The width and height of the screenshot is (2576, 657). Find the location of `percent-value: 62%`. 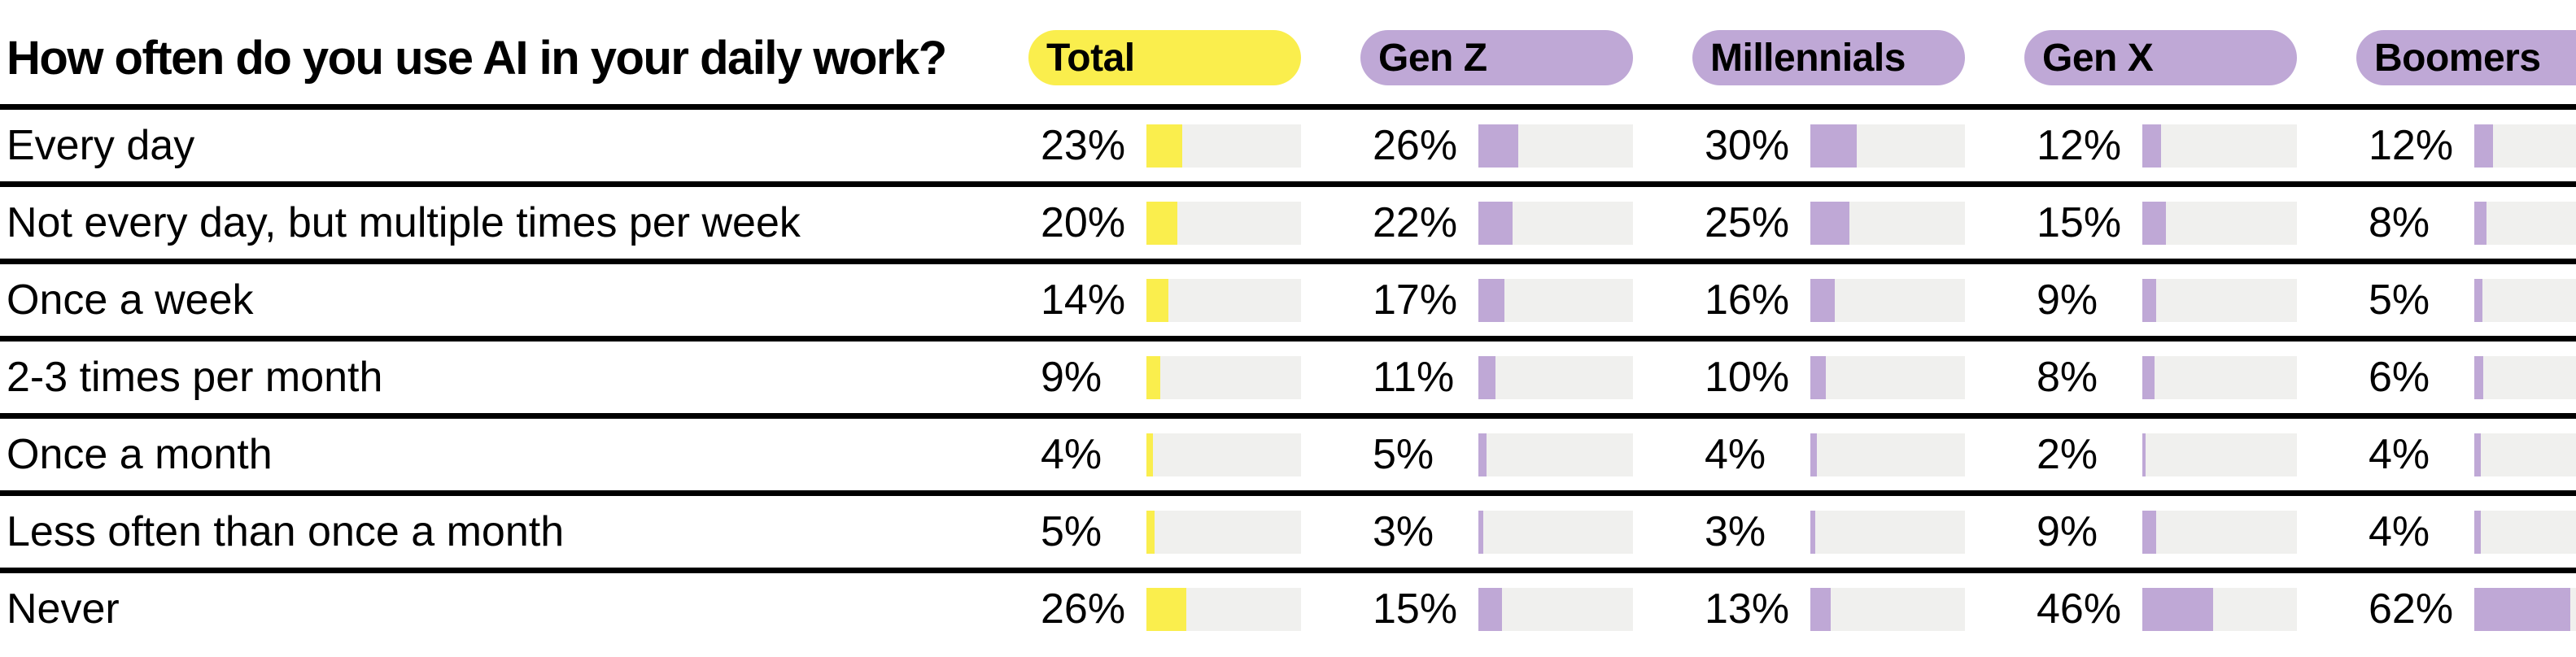

percent-value: 62% is located at coordinates (2411, 609).